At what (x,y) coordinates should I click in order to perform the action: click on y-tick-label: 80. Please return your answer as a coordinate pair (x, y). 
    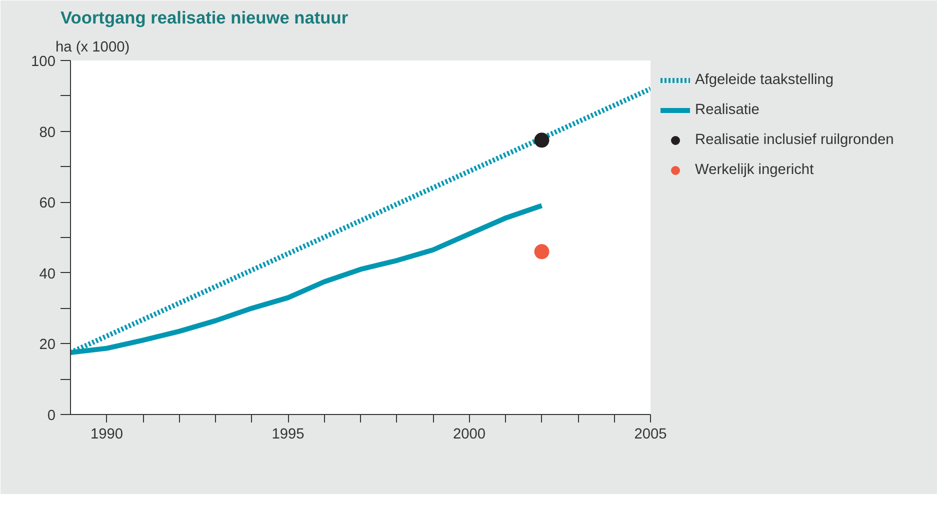
    Looking at the image, I should click on (47, 132).